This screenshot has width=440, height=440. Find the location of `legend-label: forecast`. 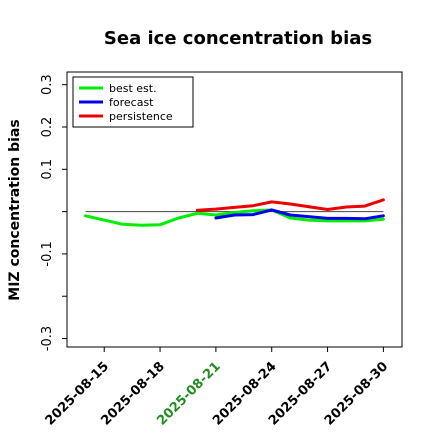

legend-label: forecast is located at coordinates (131, 102).